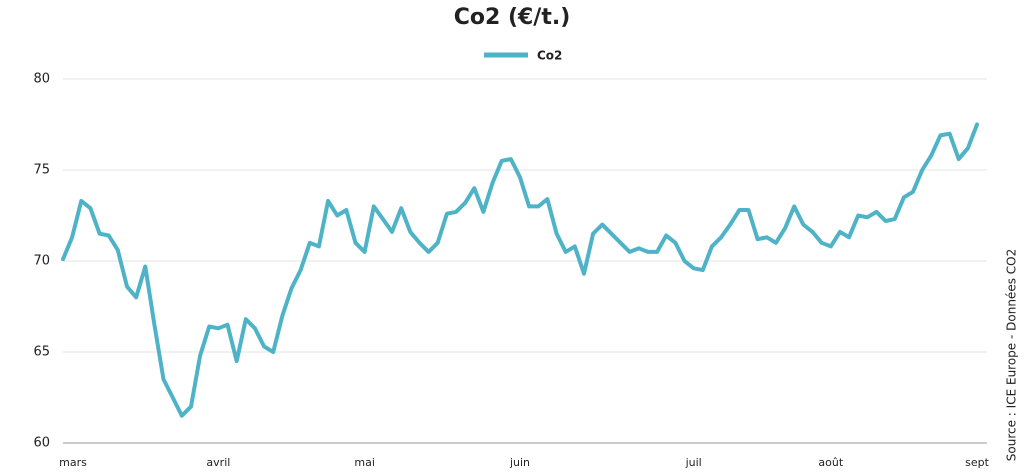 This screenshot has width=1024, height=476. What do you see at coordinates (41, 261) in the screenshot?
I see `y-tick-label: 70` at bounding box center [41, 261].